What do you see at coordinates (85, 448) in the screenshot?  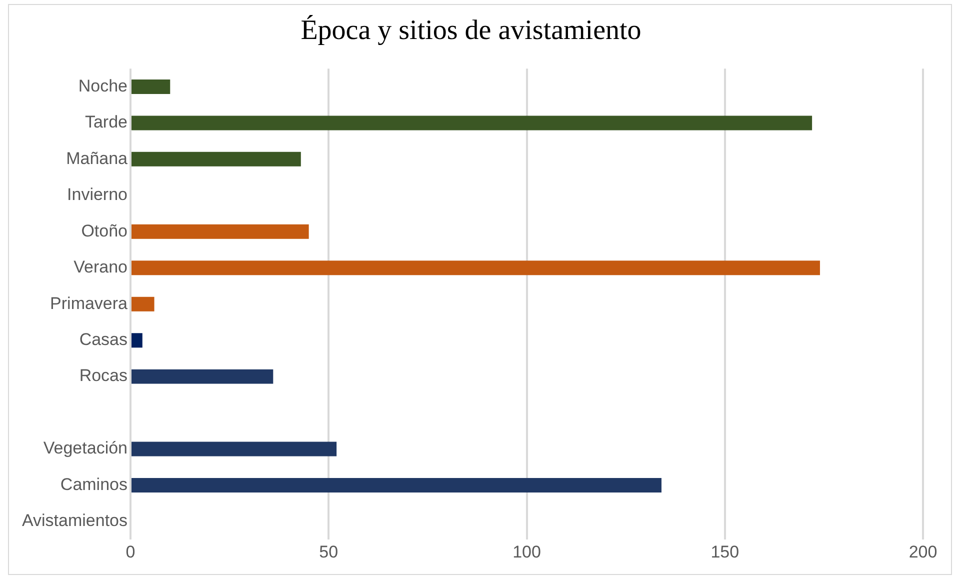 I see `y-tick-label: Vegetación` at bounding box center [85, 448].